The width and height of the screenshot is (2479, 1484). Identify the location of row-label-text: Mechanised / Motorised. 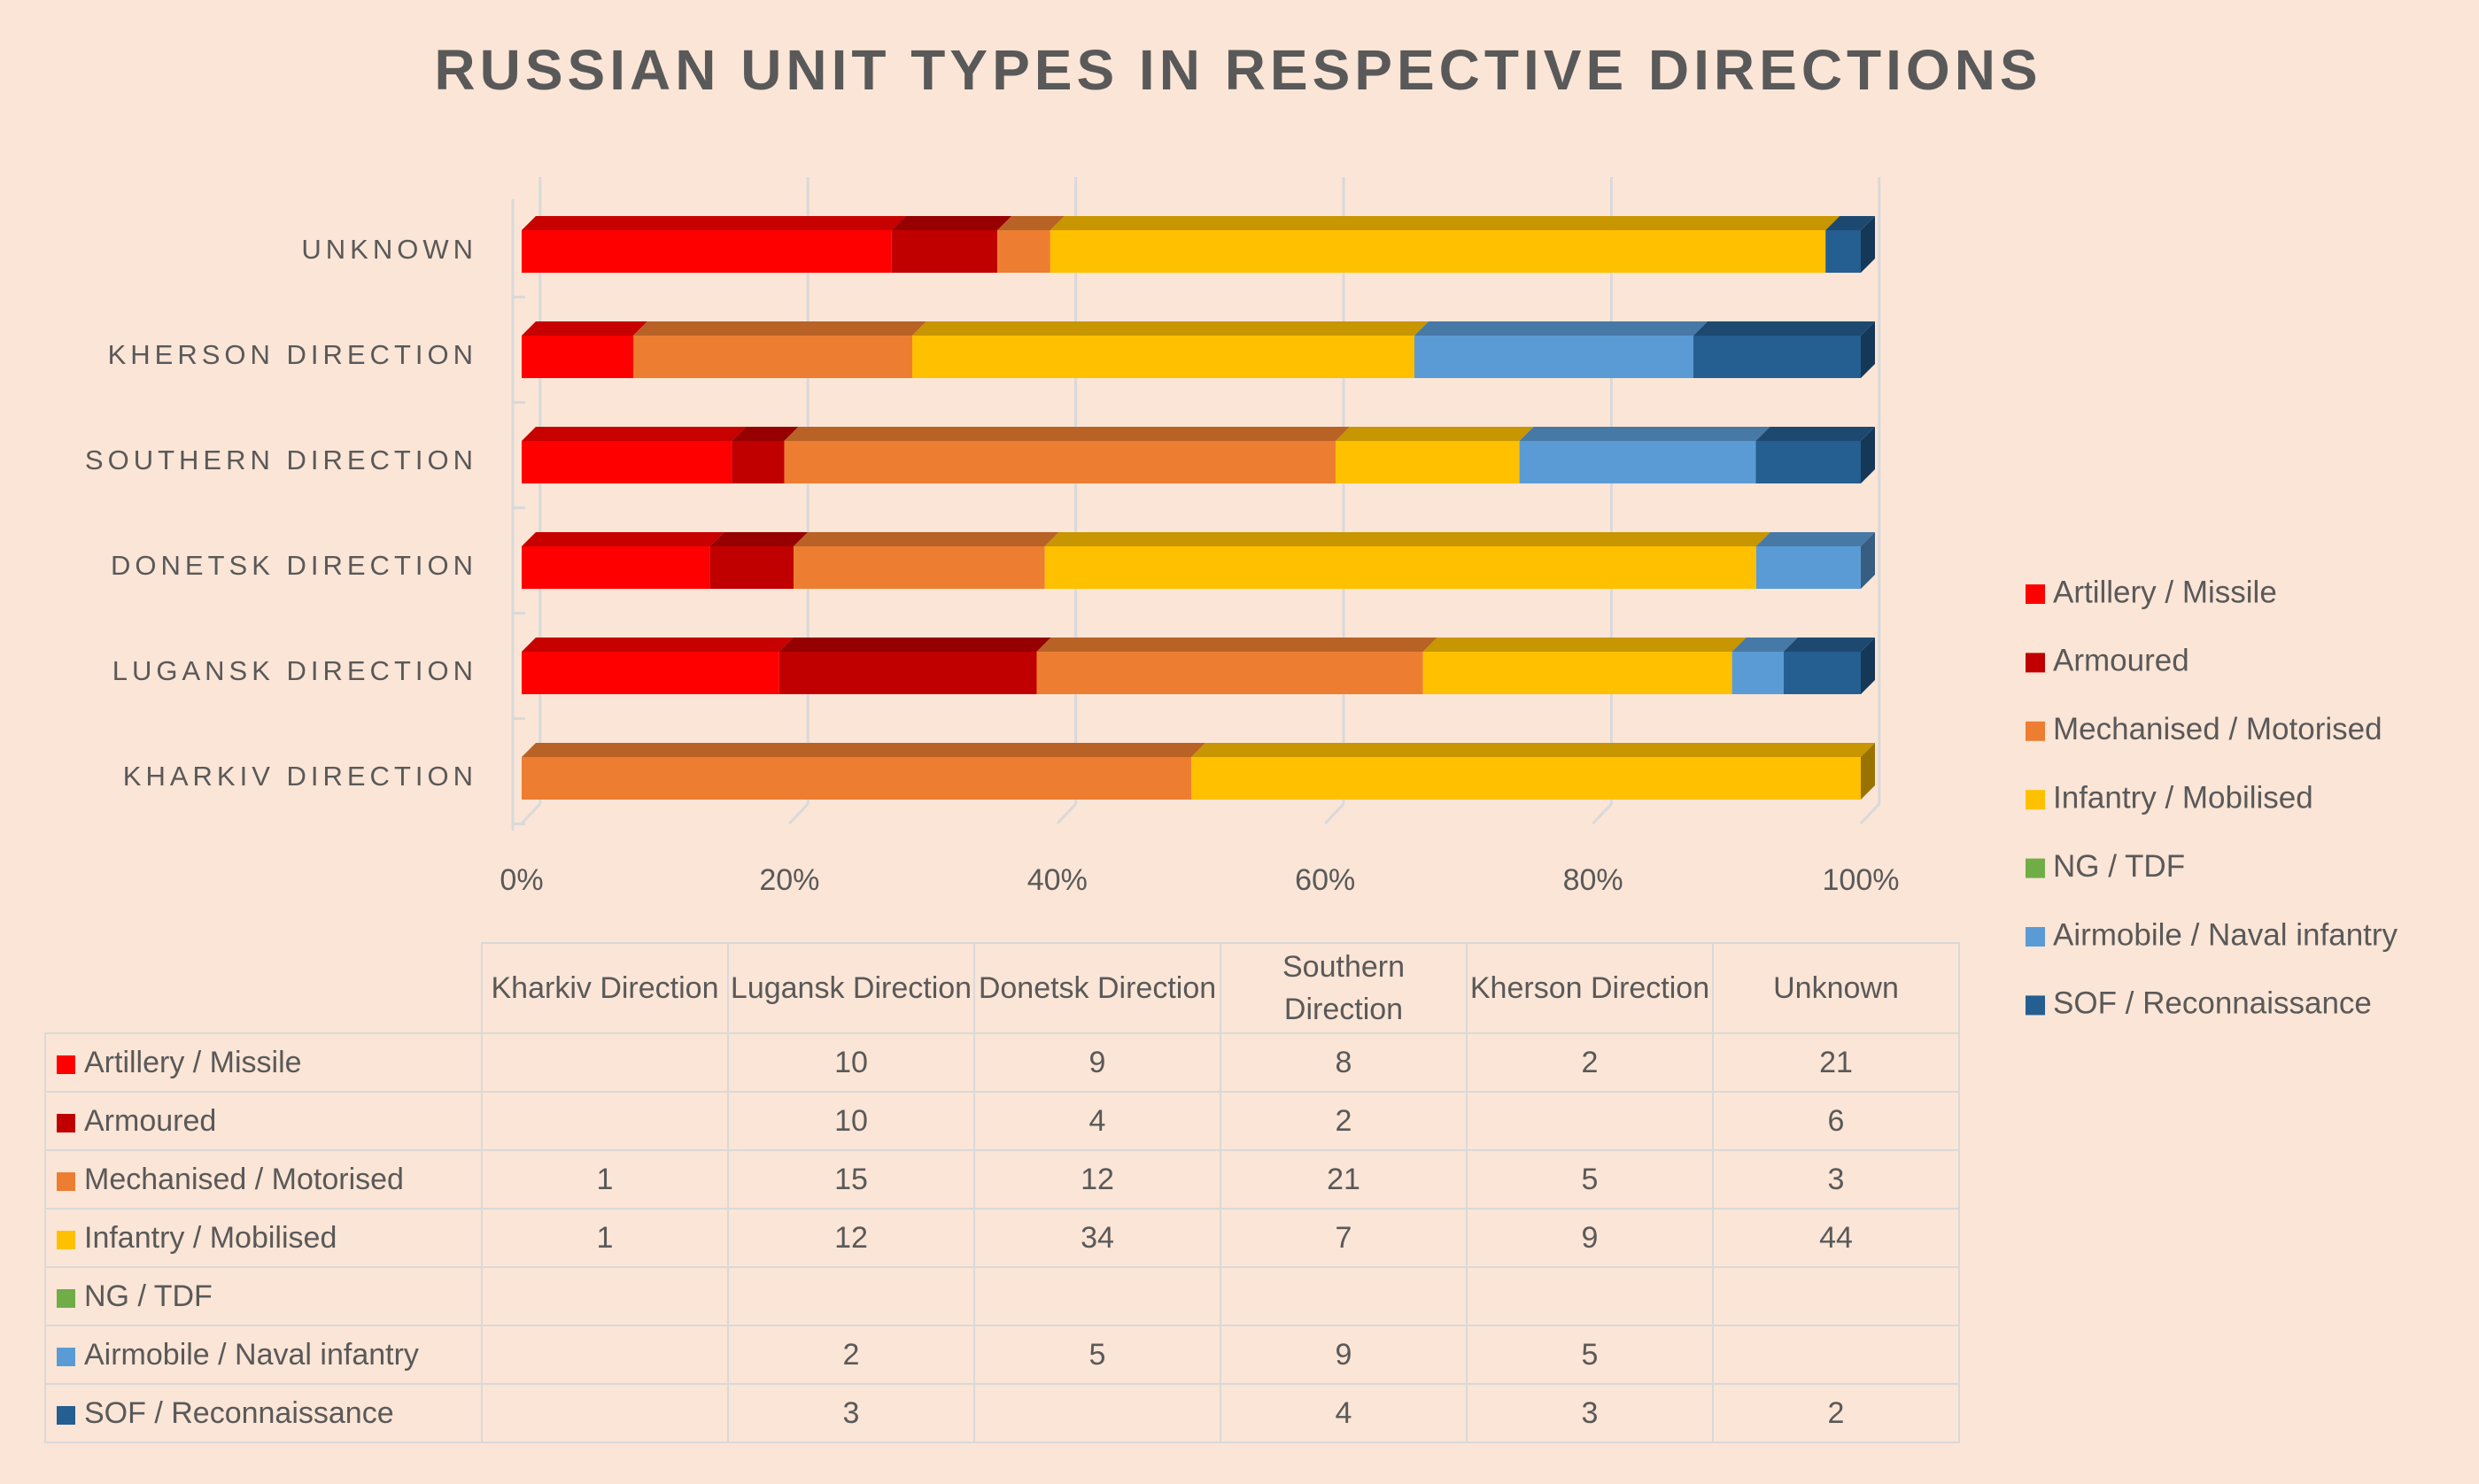
(244, 1179).